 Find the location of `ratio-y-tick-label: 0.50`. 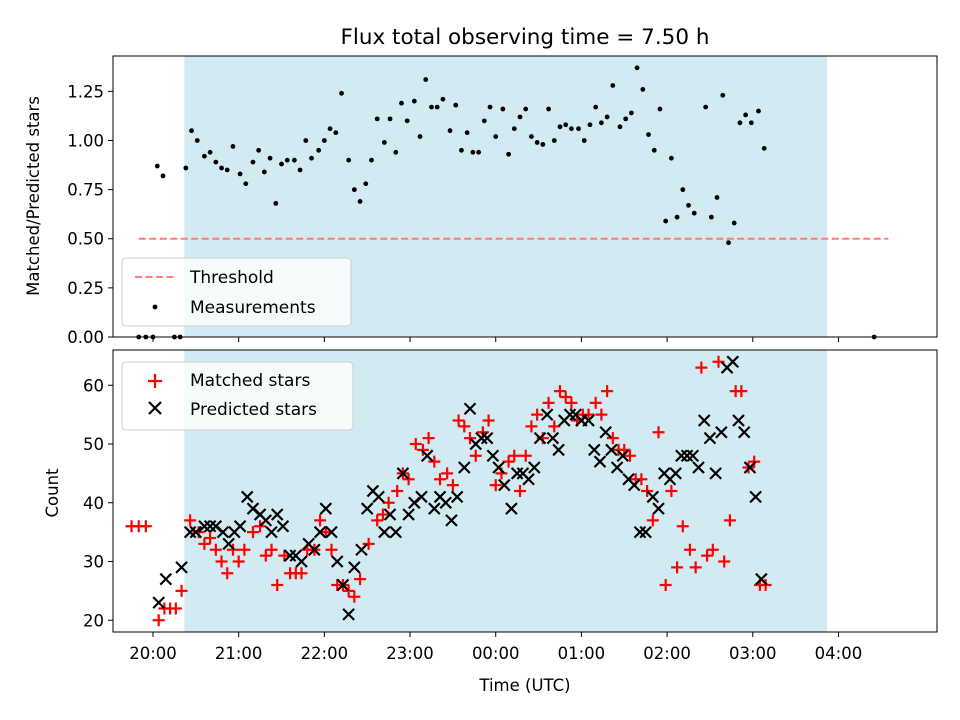

ratio-y-tick-label: 0.50 is located at coordinates (85, 239).